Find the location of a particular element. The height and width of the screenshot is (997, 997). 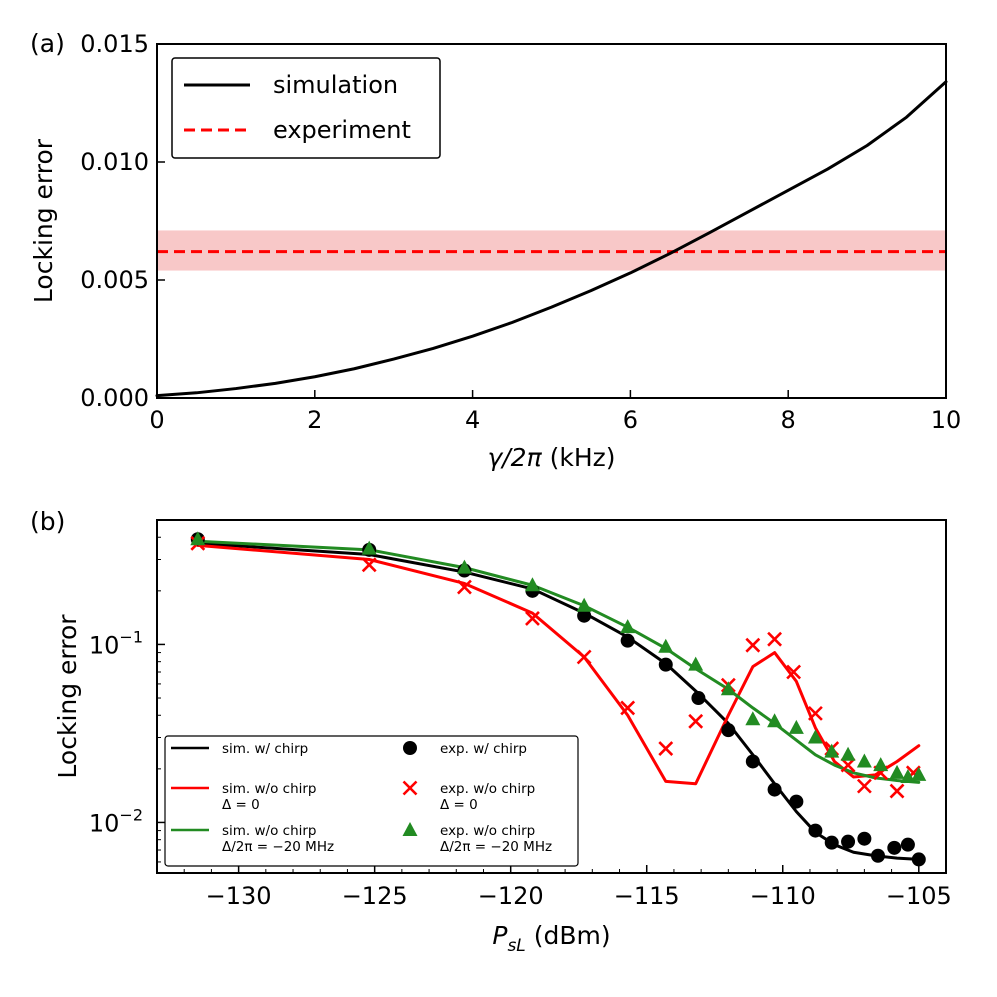

legend-entry-label: sim. w/o chirp is located at coordinates (269, 831).